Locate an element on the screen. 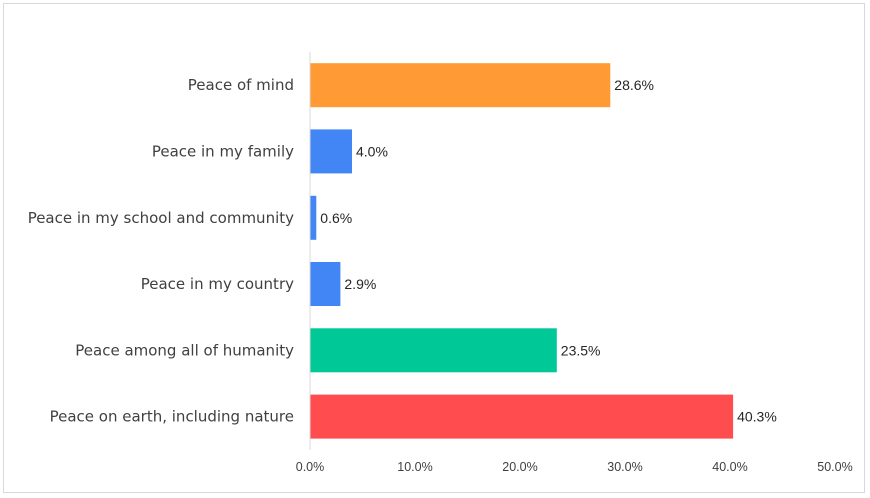 Image resolution: width=870 pixels, height=498 pixels. value-label-2: 4.0% is located at coordinates (372, 151).